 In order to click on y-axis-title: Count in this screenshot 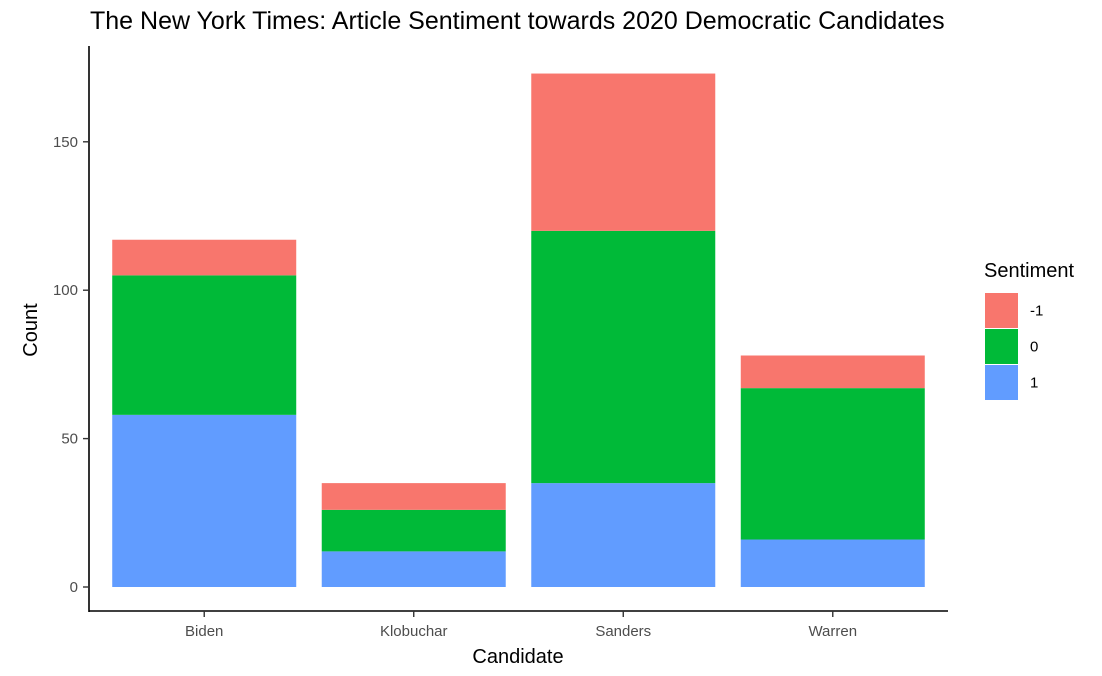, I will do `click(31, 330)`.